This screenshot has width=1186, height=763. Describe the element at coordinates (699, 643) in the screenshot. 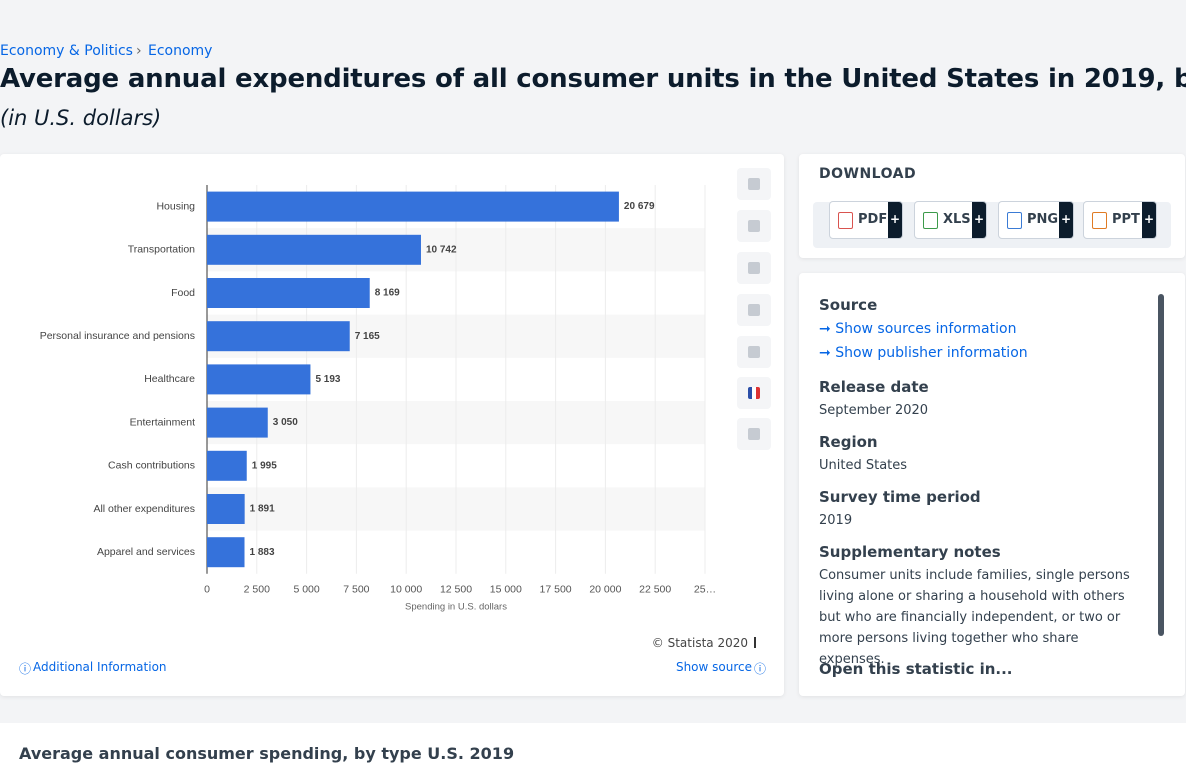

I see `copyright: © Statista 2020` at that location.